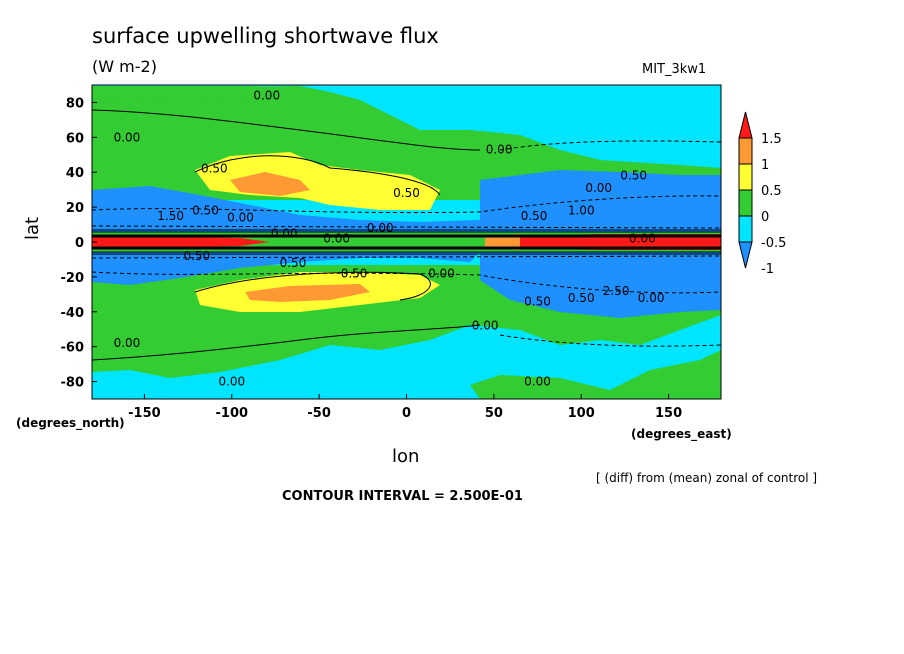  I want to click on colorbar-label: 0.5, so click(771, 191).